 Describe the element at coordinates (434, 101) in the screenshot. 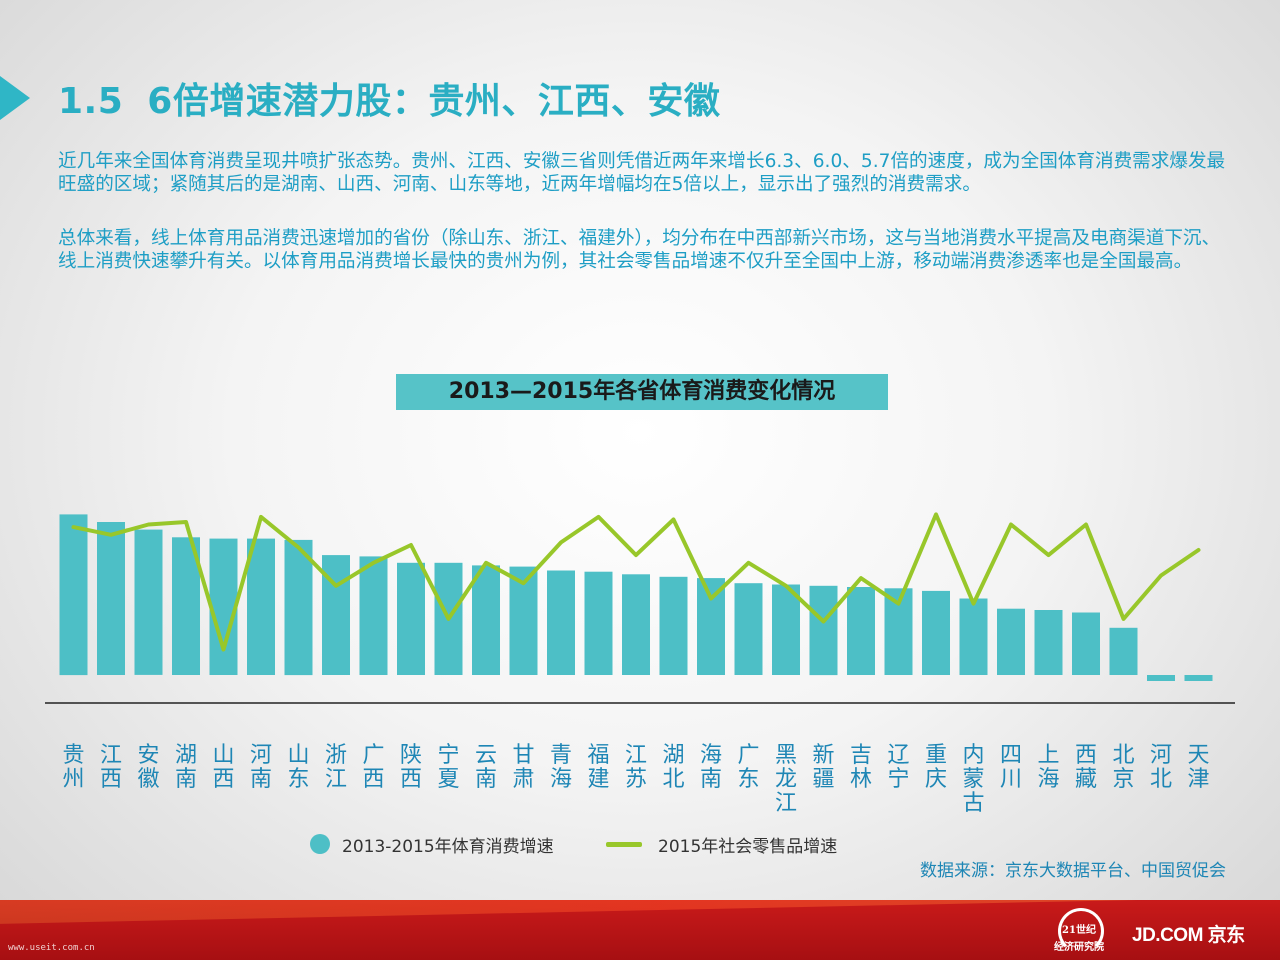

I see `title-text: 6倍增速潜力股：贵州、江西、安徽` at that location.